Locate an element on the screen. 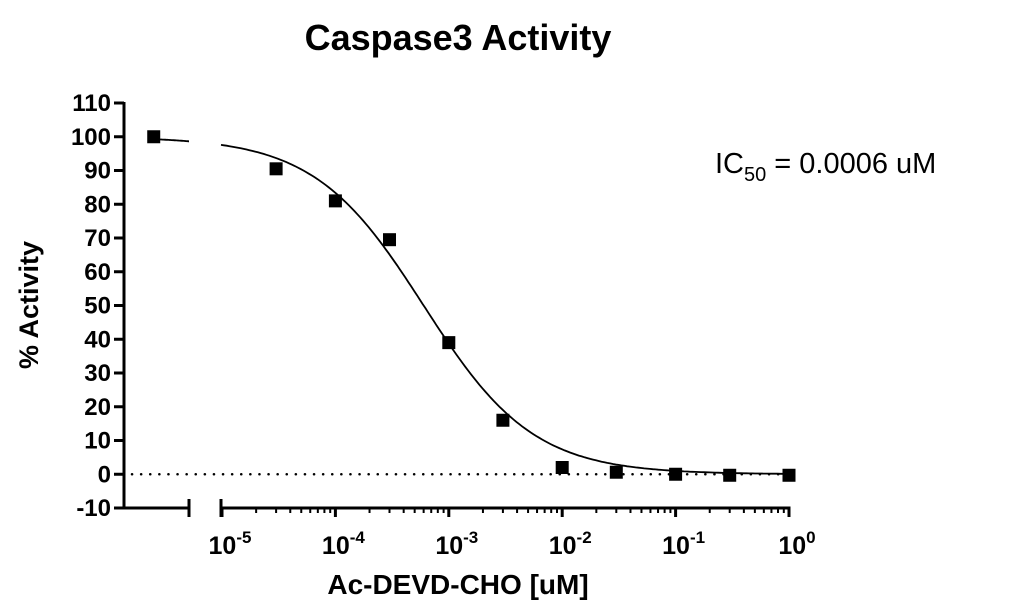 The height and width of the screenshot is (608, 1012). y-tick-label: -10 is located at coordinates (93, 508).